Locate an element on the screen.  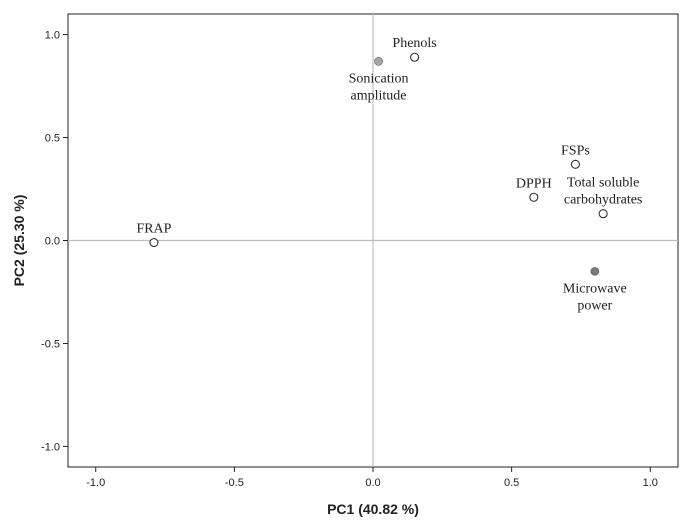
y-axis-ticks: -1.0 -0.5 0.0 0.5 1.0 is located at coordinates (54, 241).